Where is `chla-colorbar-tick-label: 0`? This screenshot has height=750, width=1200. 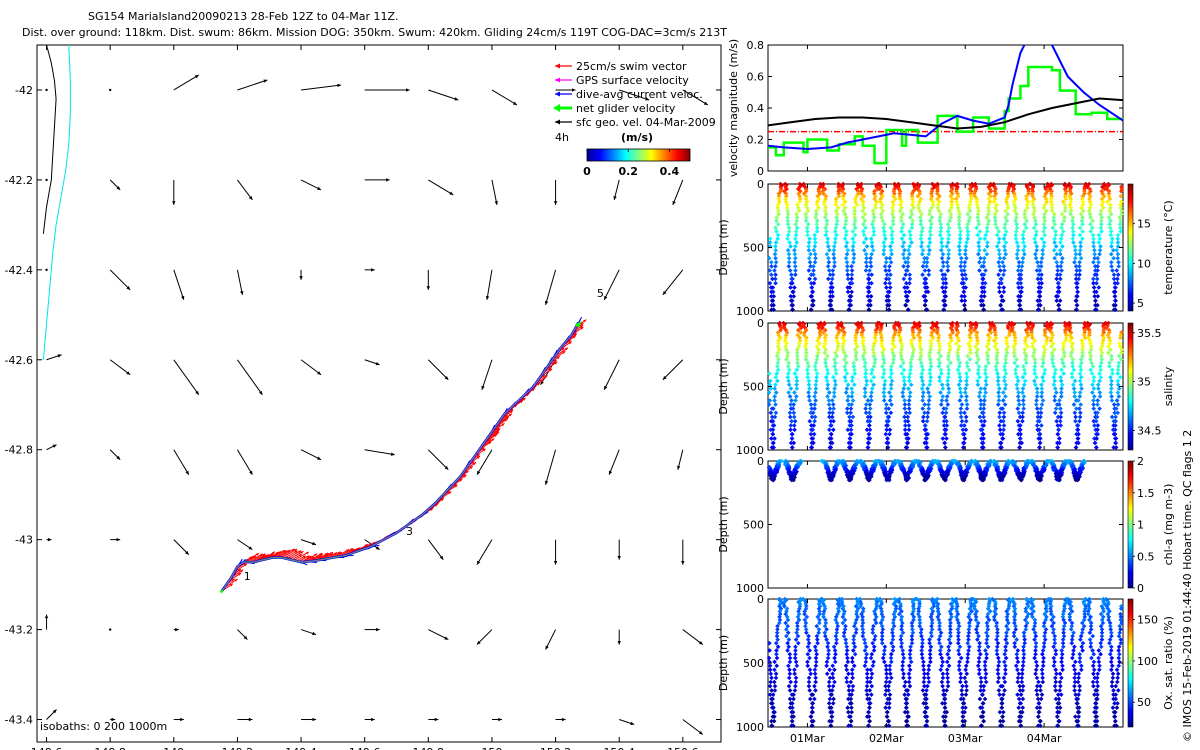
chla-colorbar-tick-label: 0 is located at coordinates (1140, 588).